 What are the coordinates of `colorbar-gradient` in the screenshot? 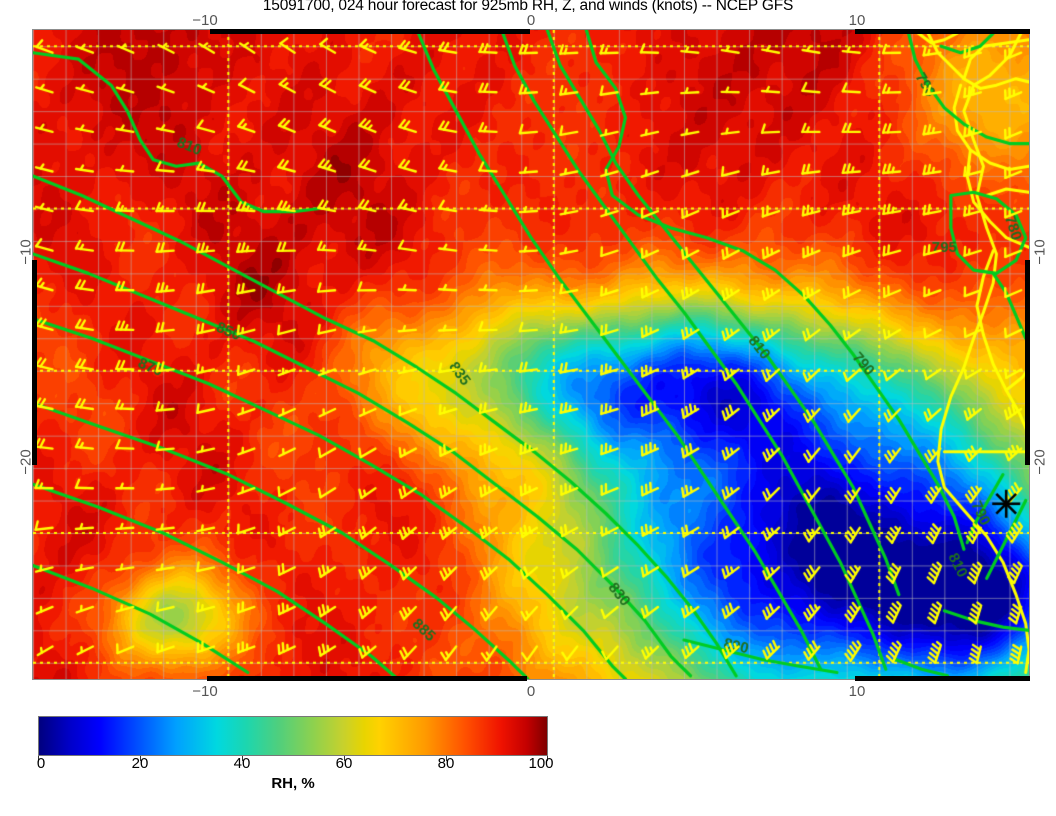 It's located at (293, 736).